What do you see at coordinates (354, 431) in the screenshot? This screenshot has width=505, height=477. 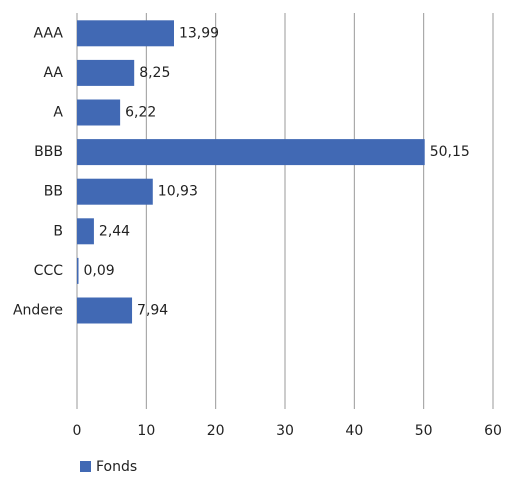 I see `x-tick-label: 40` at bounding box center [354, 431].